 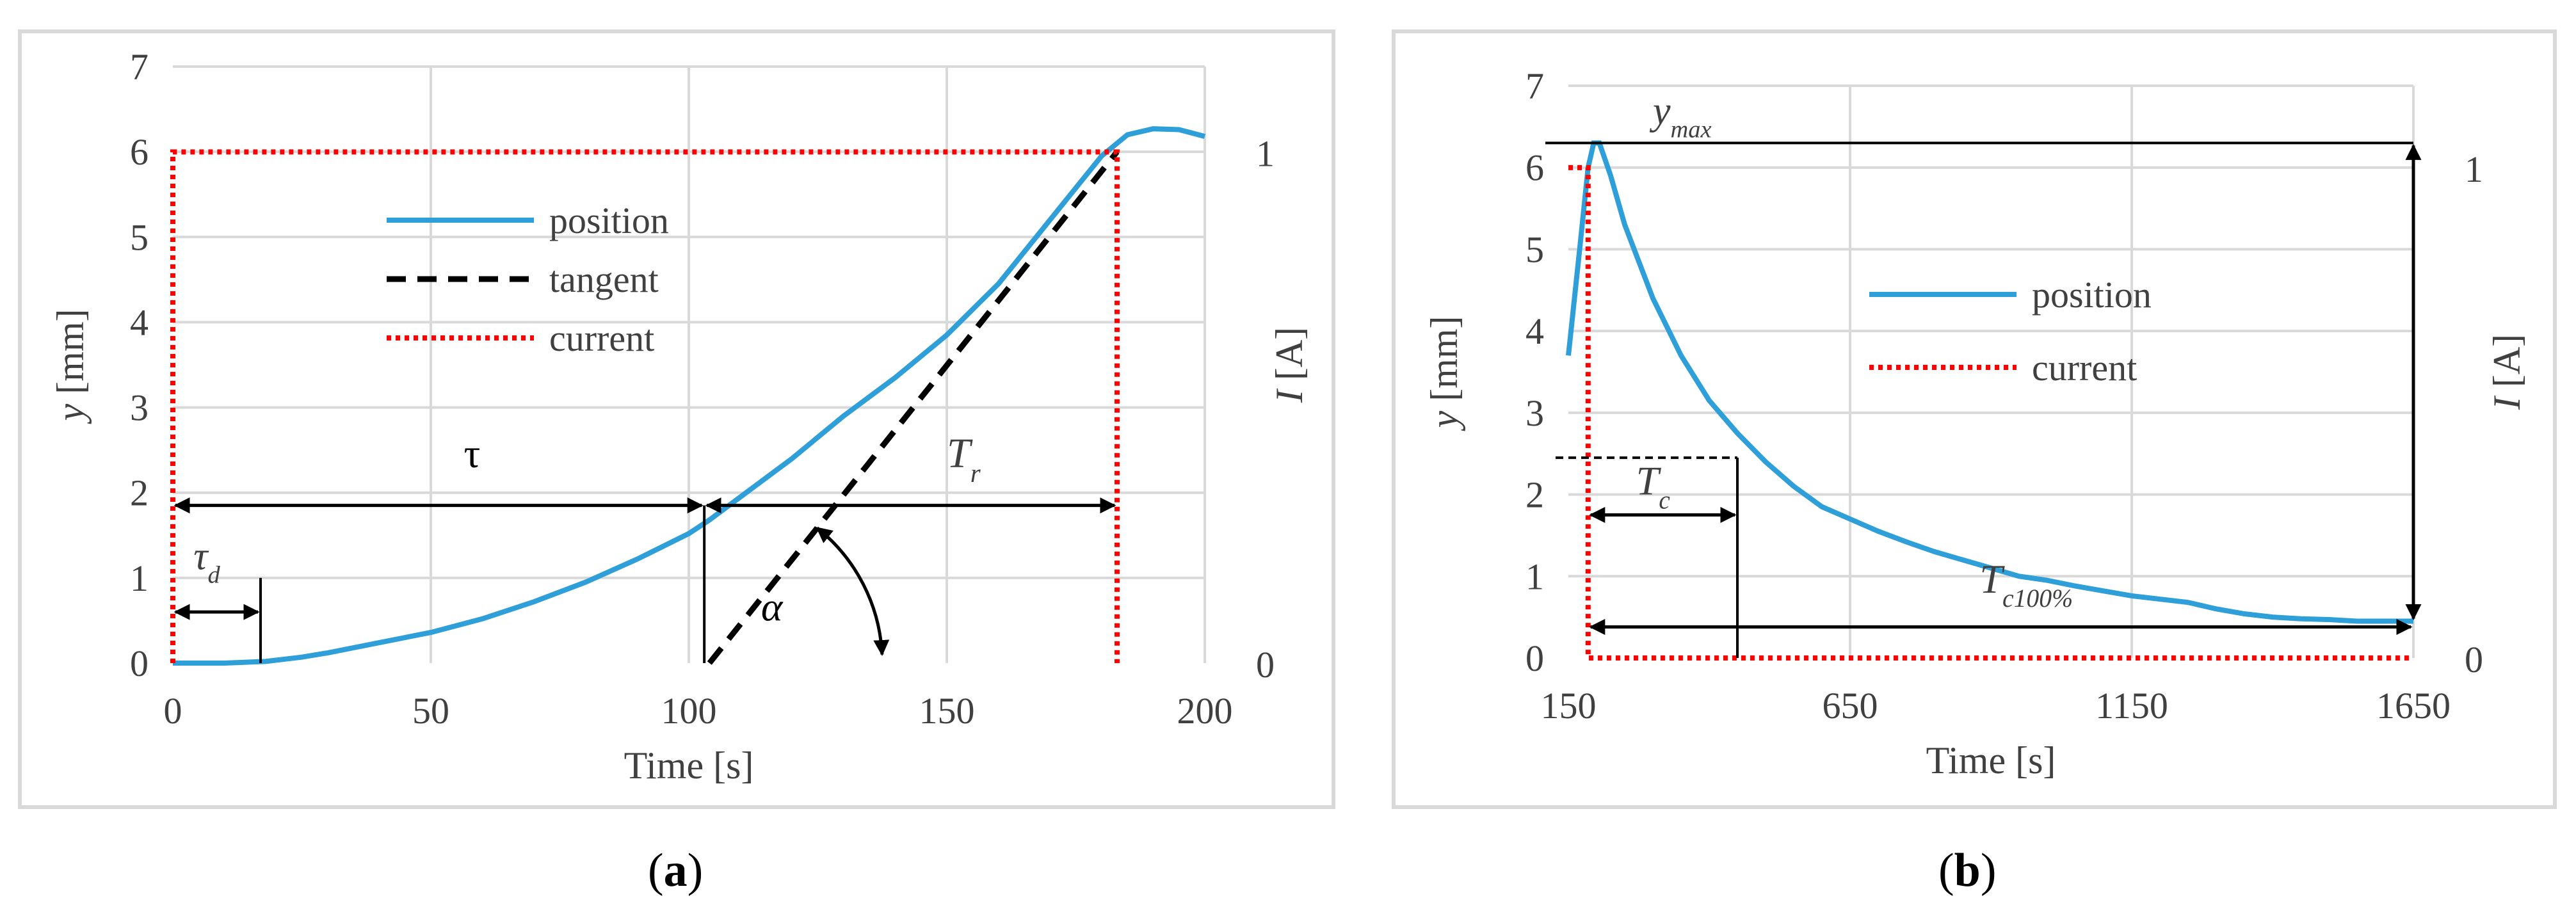 I want to click on x-tick-label: 650, so click(x=1850, y=705).